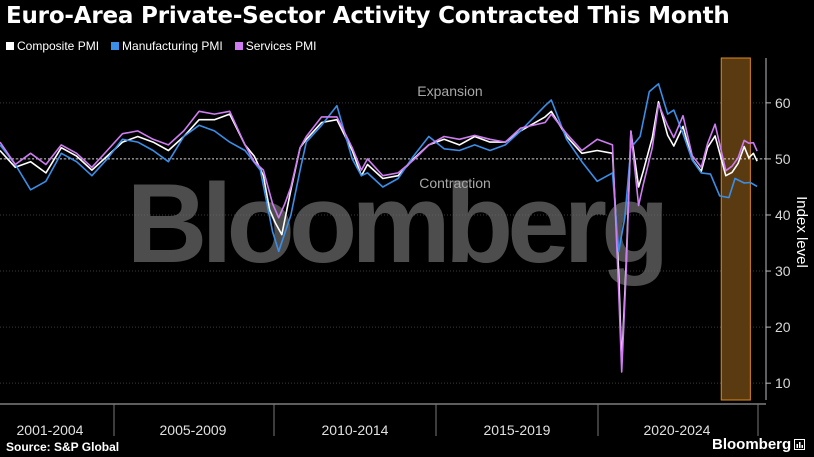 The width and height of the screenshot is (814, 457). What do you see at coordinates (783, 327) in the screenshot?
I see `y-tick-label: 20` at bounding box center [783, 327].